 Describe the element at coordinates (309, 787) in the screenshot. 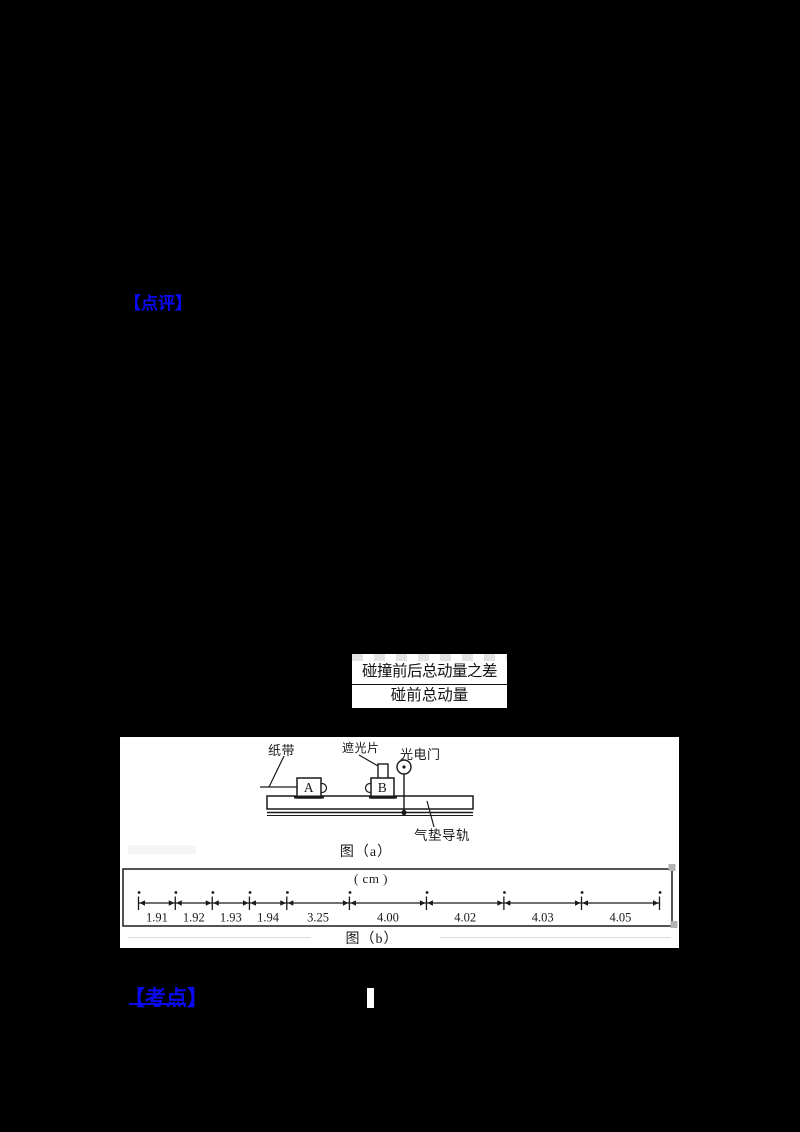

I see `cart-a-letter: A` at that location.